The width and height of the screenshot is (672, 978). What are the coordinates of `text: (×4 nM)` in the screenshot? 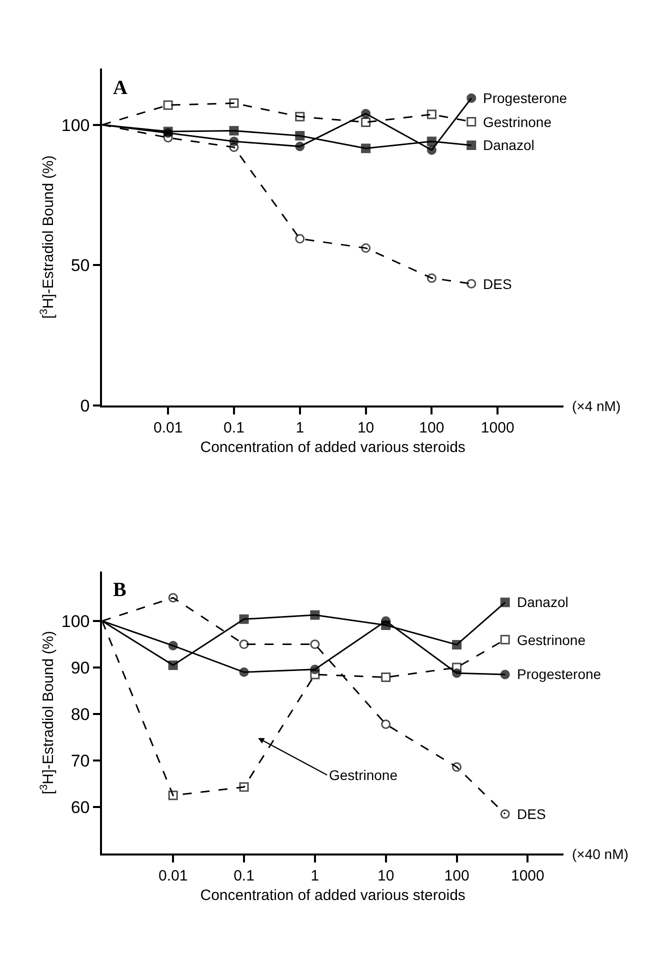 It's located at (596, 406).